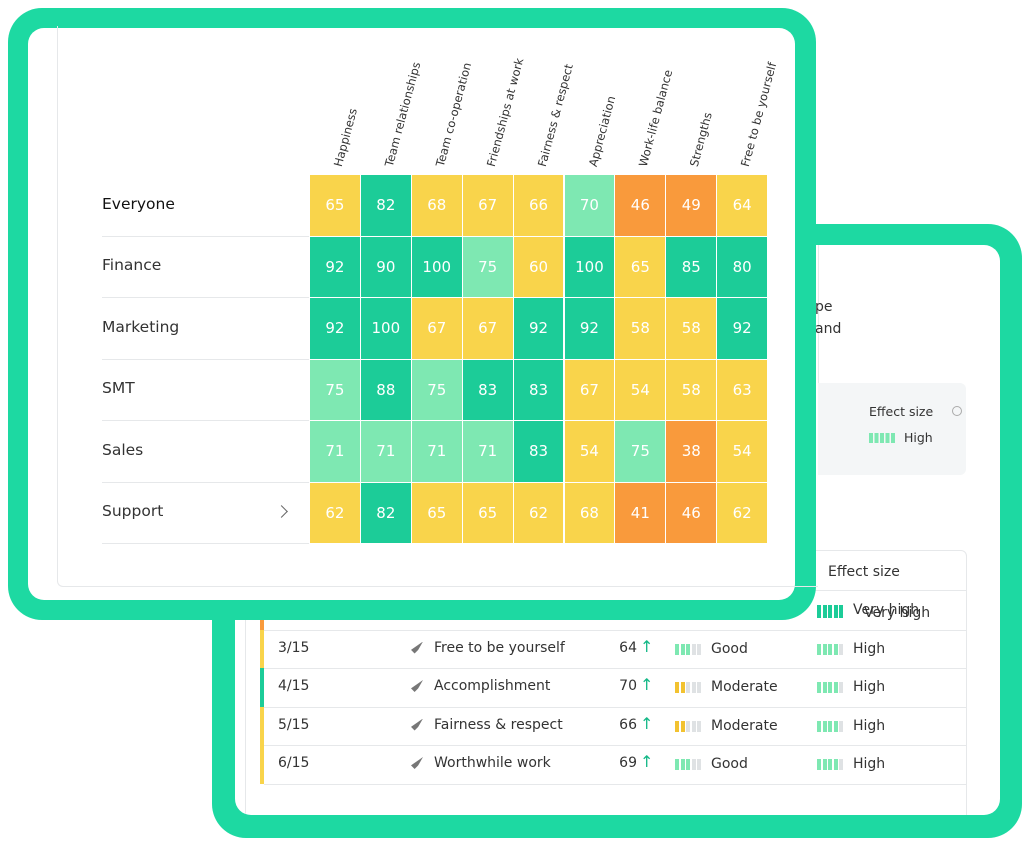 The image size is (1024, 841). What do you see at coordinates (828, 329) in the screenshot?
I see `text-fragment: and` at bounding box center [828, 329].